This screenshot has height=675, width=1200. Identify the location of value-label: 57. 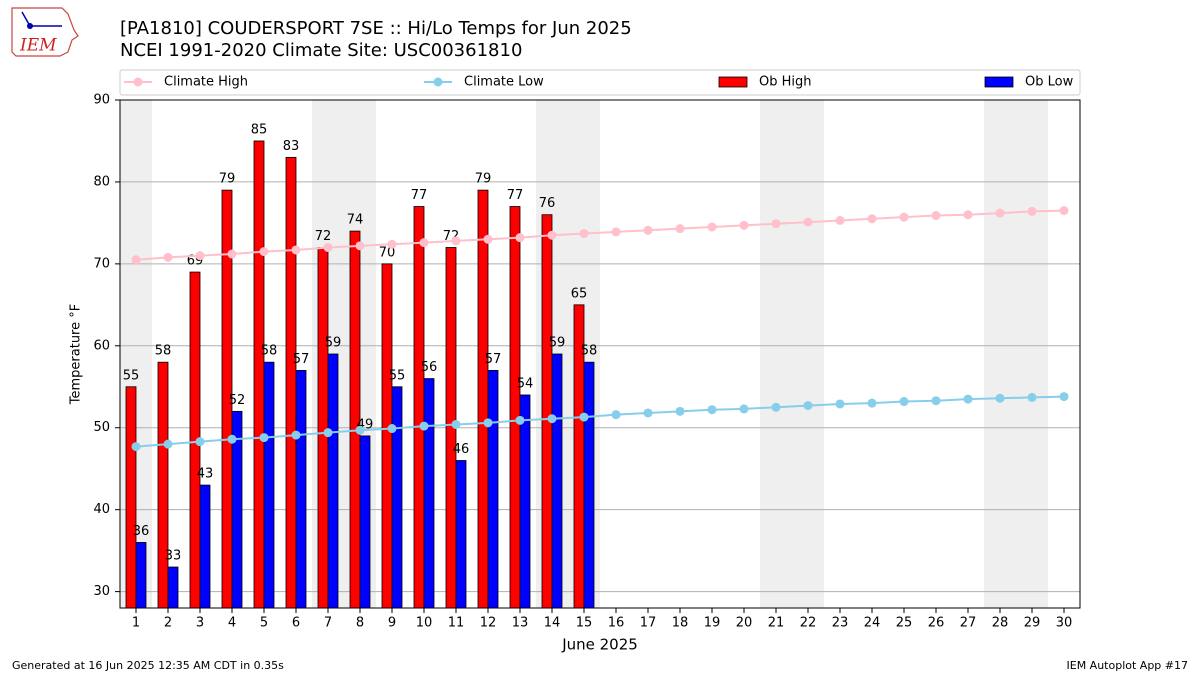
(493, 359).